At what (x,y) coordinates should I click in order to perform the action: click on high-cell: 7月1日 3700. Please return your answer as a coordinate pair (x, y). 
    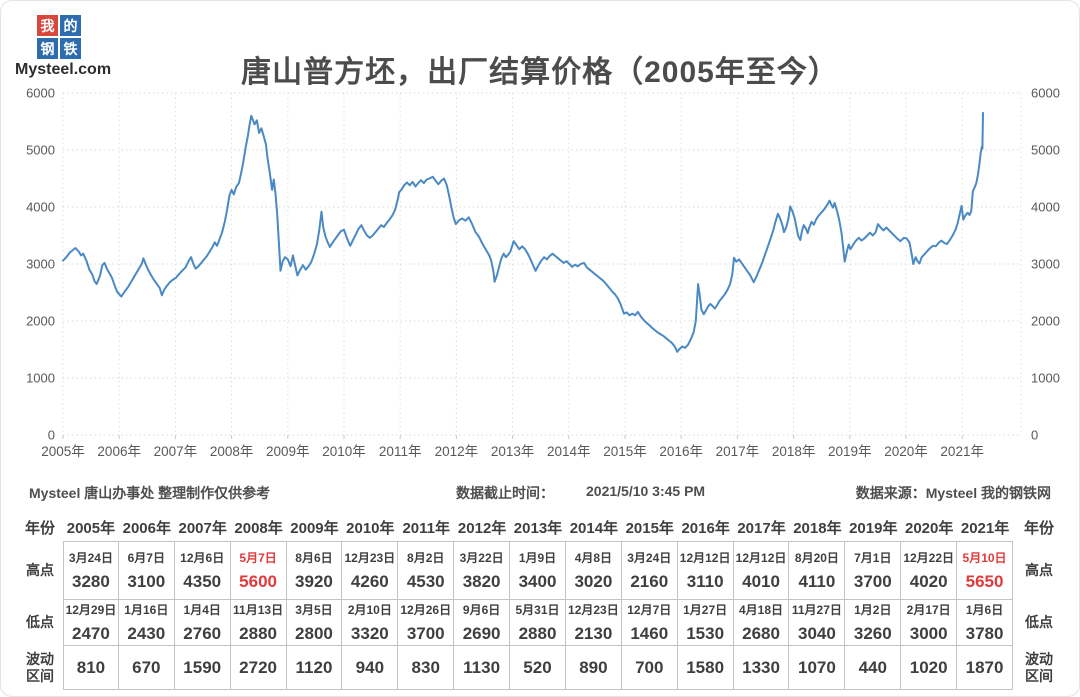
    Looking at the image, I should click on (873, 570).